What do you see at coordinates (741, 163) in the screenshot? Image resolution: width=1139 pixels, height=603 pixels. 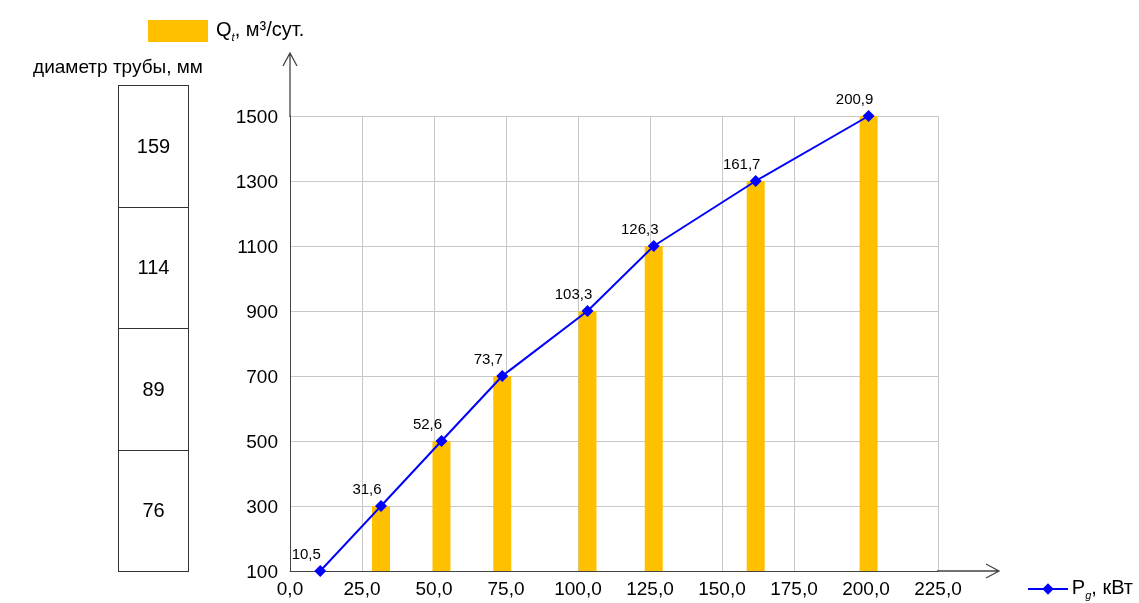 I see `annotation: 161,7` at bounding box center [741, 163].